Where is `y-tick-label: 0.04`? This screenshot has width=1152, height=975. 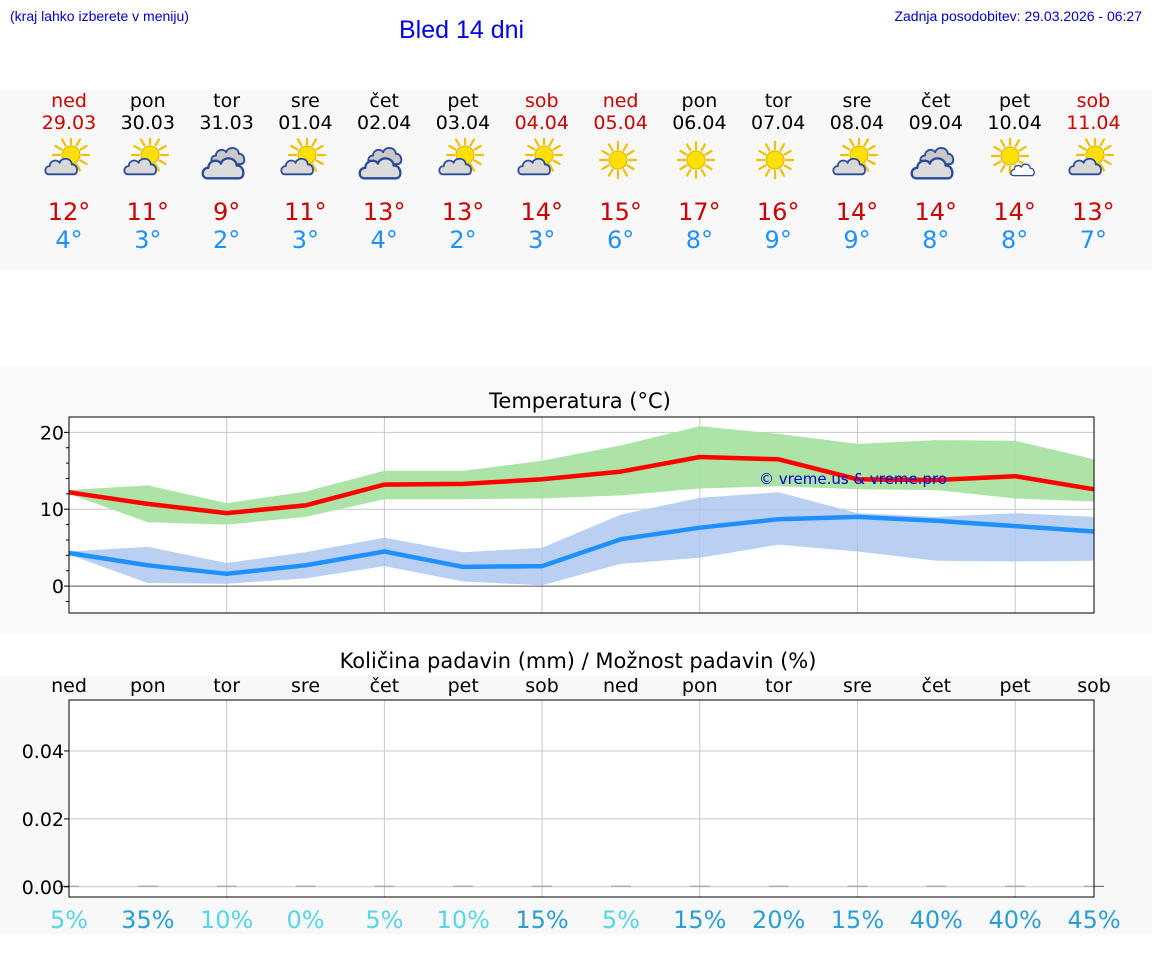 y-tick-label: 0.04 is located at coordinates (43, 752).